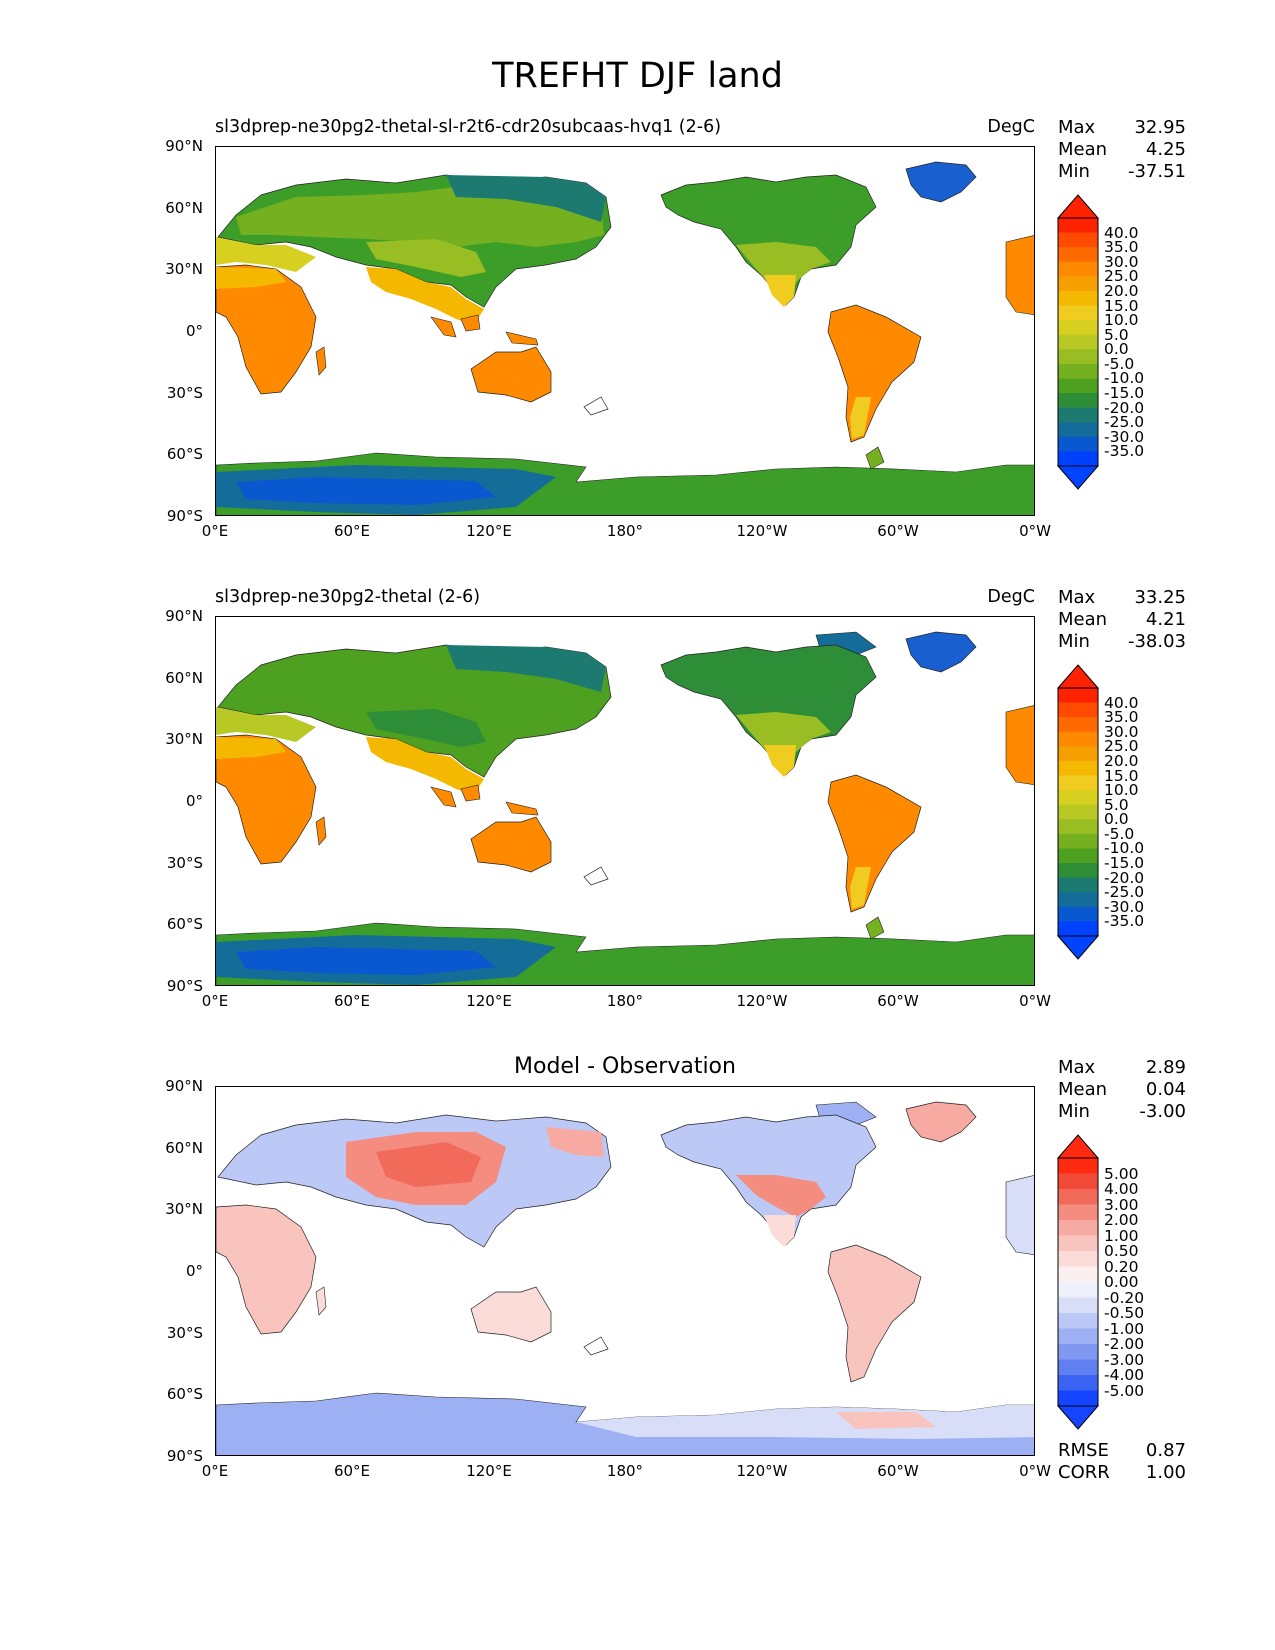  What do you see at coordinates (625, 1066) in the screenshot?
I see `panel-3-title: Model - Observation` at bounding box center [625, 1066].